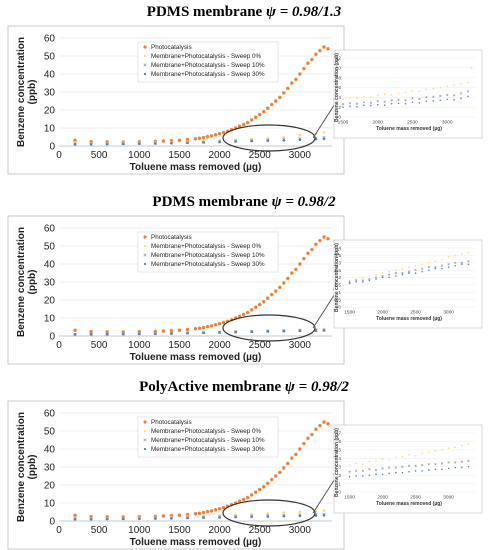 Image resolution: width=489 pixels, height=550 pixels. I want to click on y-tick-label: 40, so click(50, 265).